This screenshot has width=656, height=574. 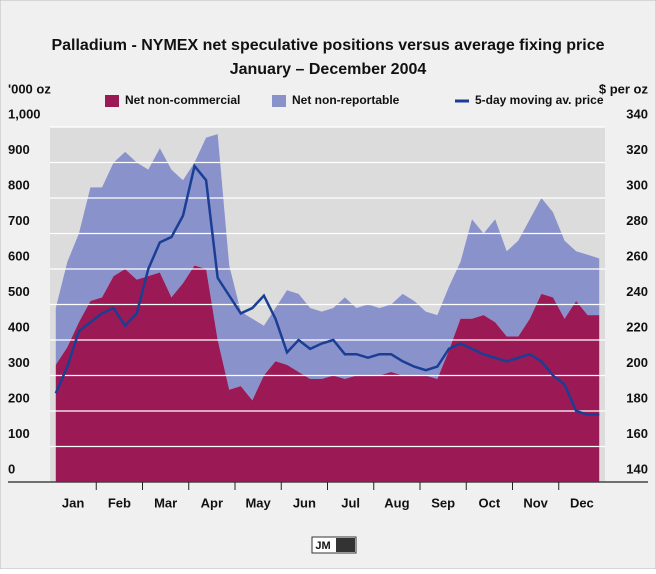 I want to click on legend-label: Net non-commercial, so click(x=182, y=100).